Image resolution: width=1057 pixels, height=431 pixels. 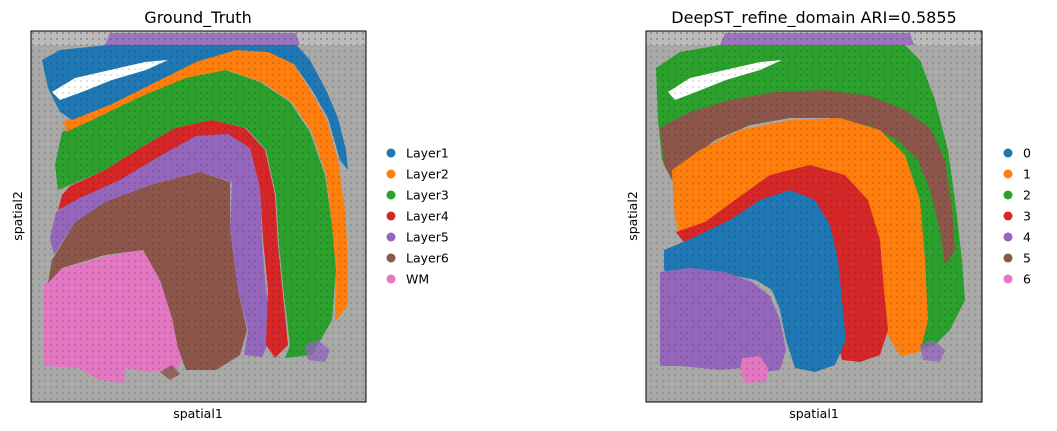 What do you see at coordinates (1017, 153) in the screenshot?
I see `legend-entry: 0` at bounding box center [1017, 153].